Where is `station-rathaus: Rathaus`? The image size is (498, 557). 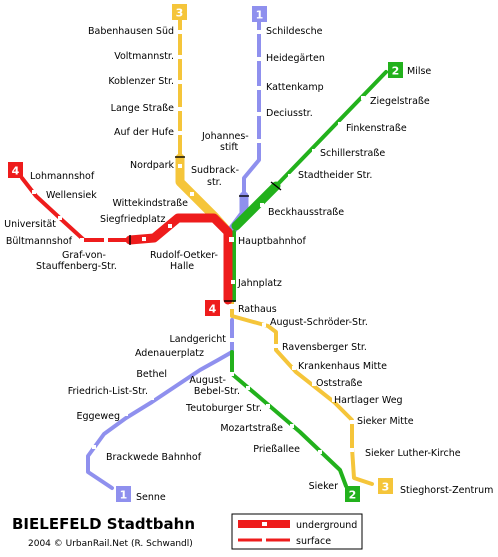
station-rathaus: Rathaus is located at coordinates (257, 309).